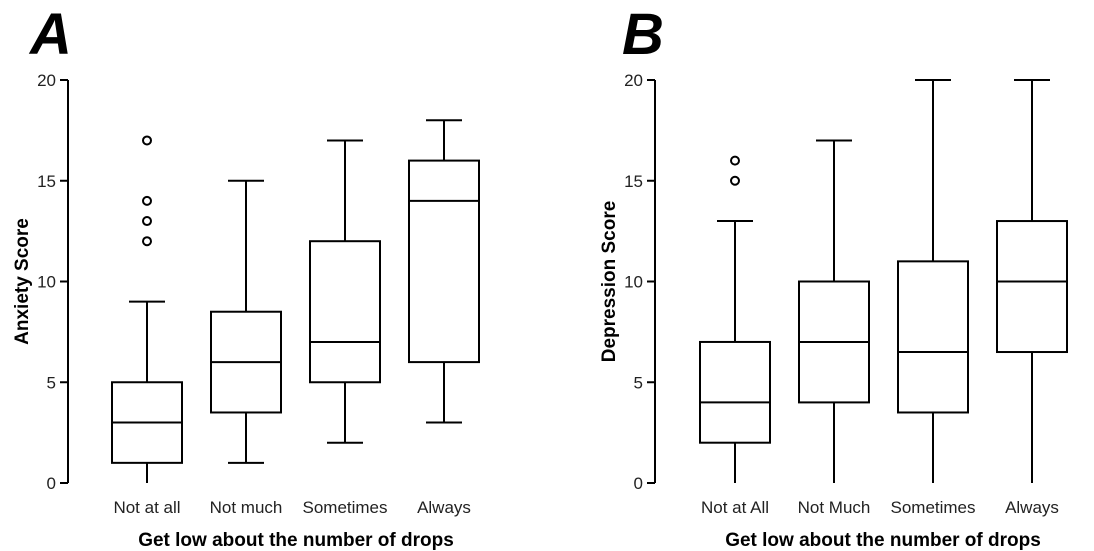 The image size is (1094, 551). What do you see at coordinates (609, 282) in the screenshot?
I see `y-axis-title: Depression Score` at bounding box center [609, 282].